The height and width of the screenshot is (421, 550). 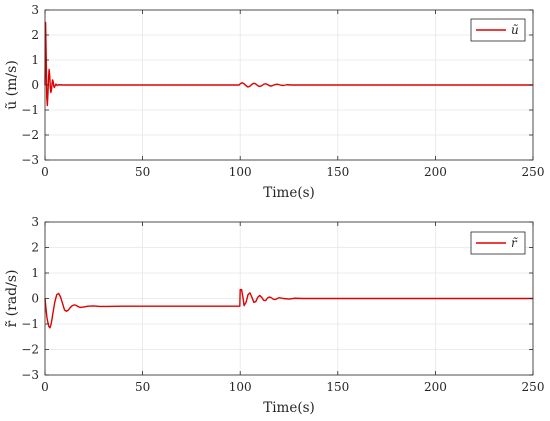 What do you see at coordinates (12, 299) in the screenshot?
I see `y-axis-label: r̃ (rad/s)` at bounding box center [12, 299].